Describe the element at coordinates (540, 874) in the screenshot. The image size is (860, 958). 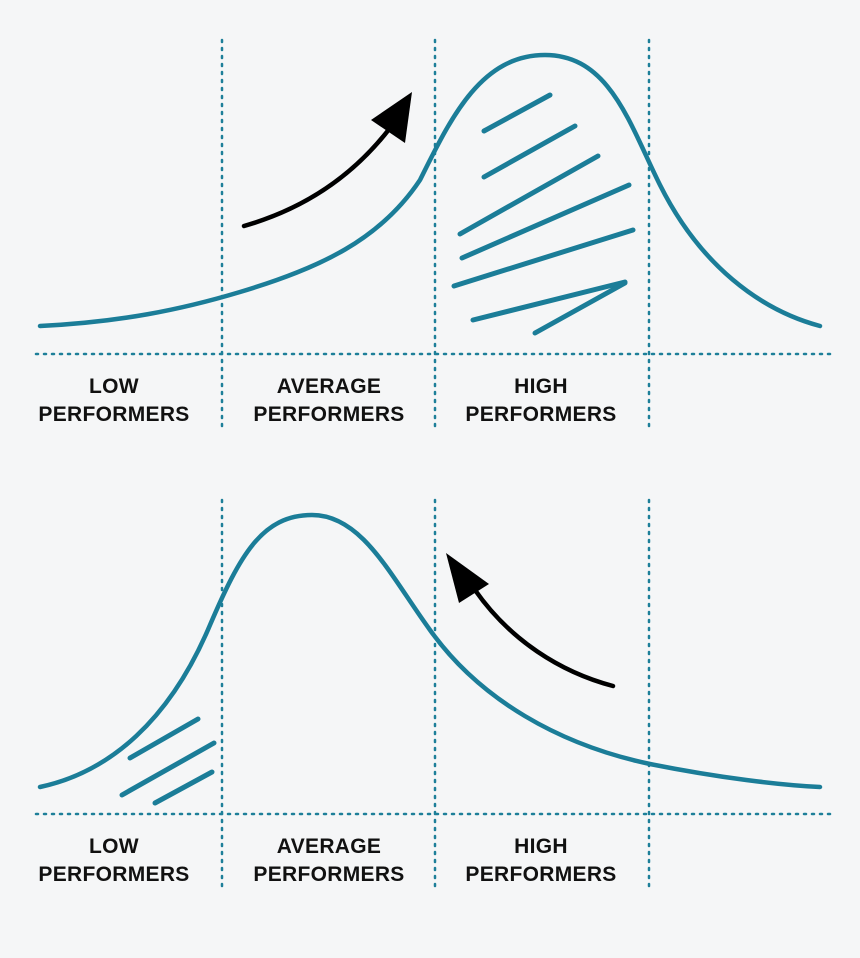
I see `bottom-label-high-line2: PERFORMERS` at that location.